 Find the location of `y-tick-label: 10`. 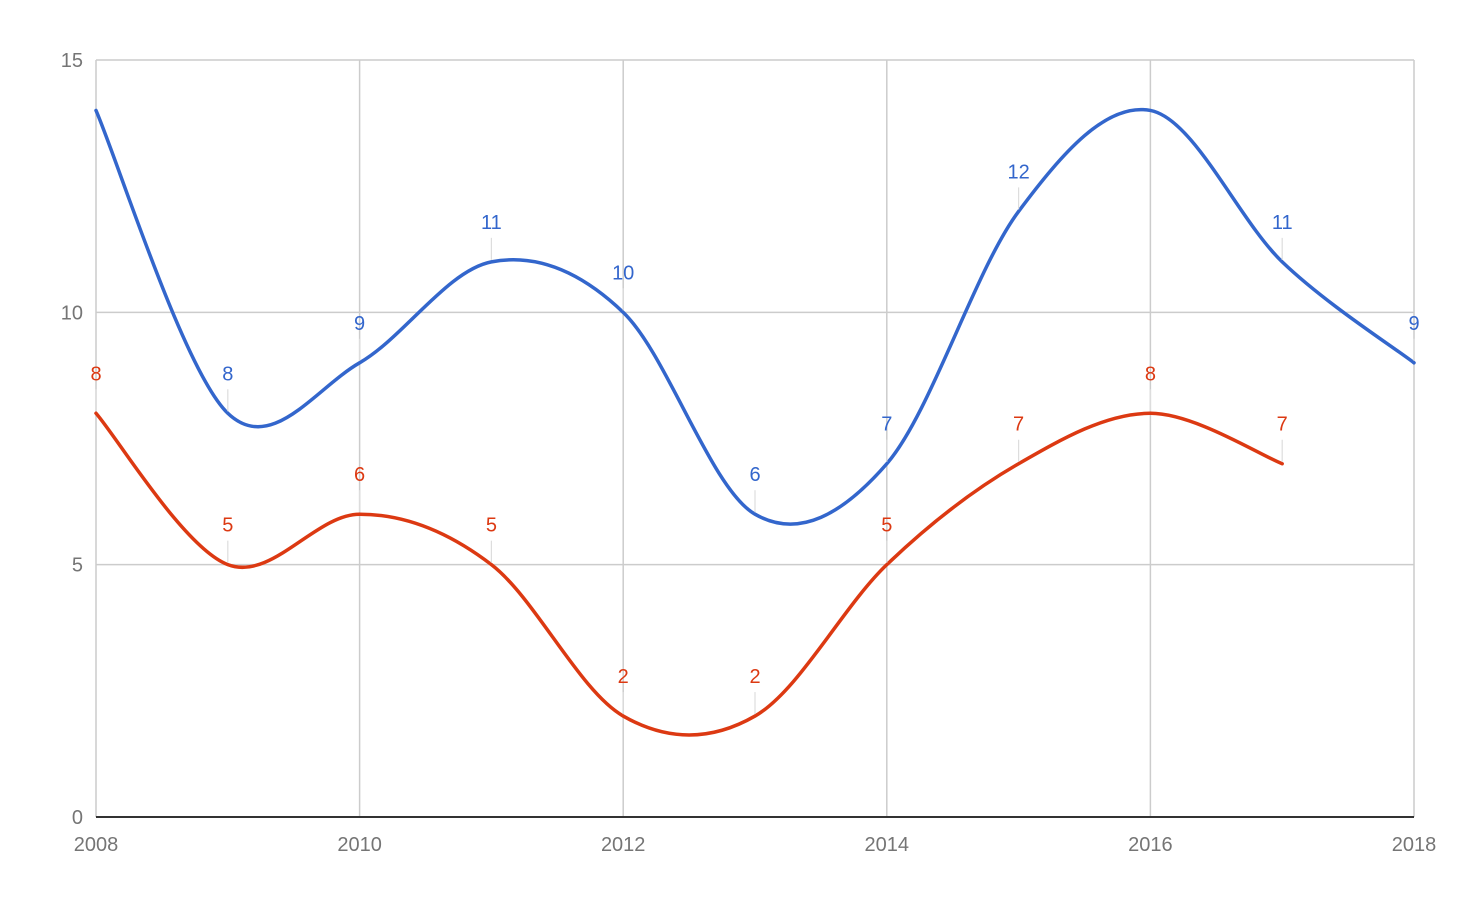

y-tick-label: 10 is located at coordinates (72, 313).